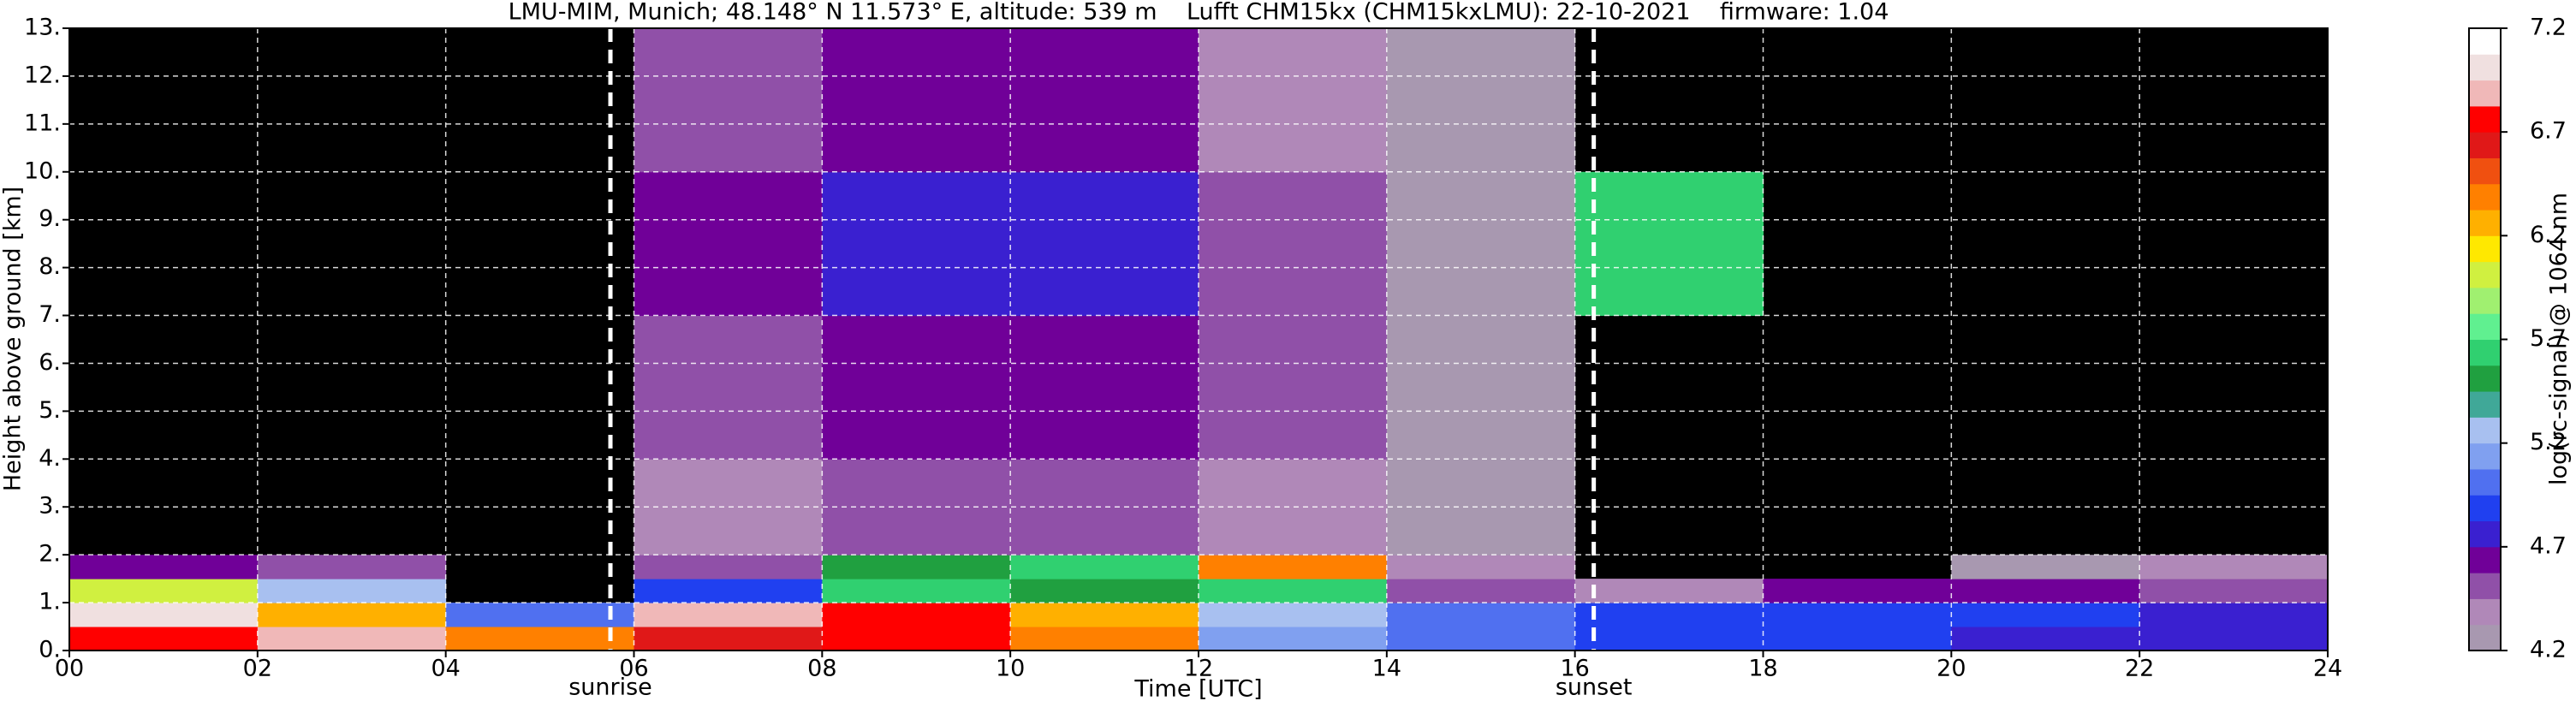 The height and width of the screenshot is (707, 2576). What do you see at coordinates (1198, 669) in the screenshot?
I see `x-tick-label: 12` at bounding box center [1198, 669].